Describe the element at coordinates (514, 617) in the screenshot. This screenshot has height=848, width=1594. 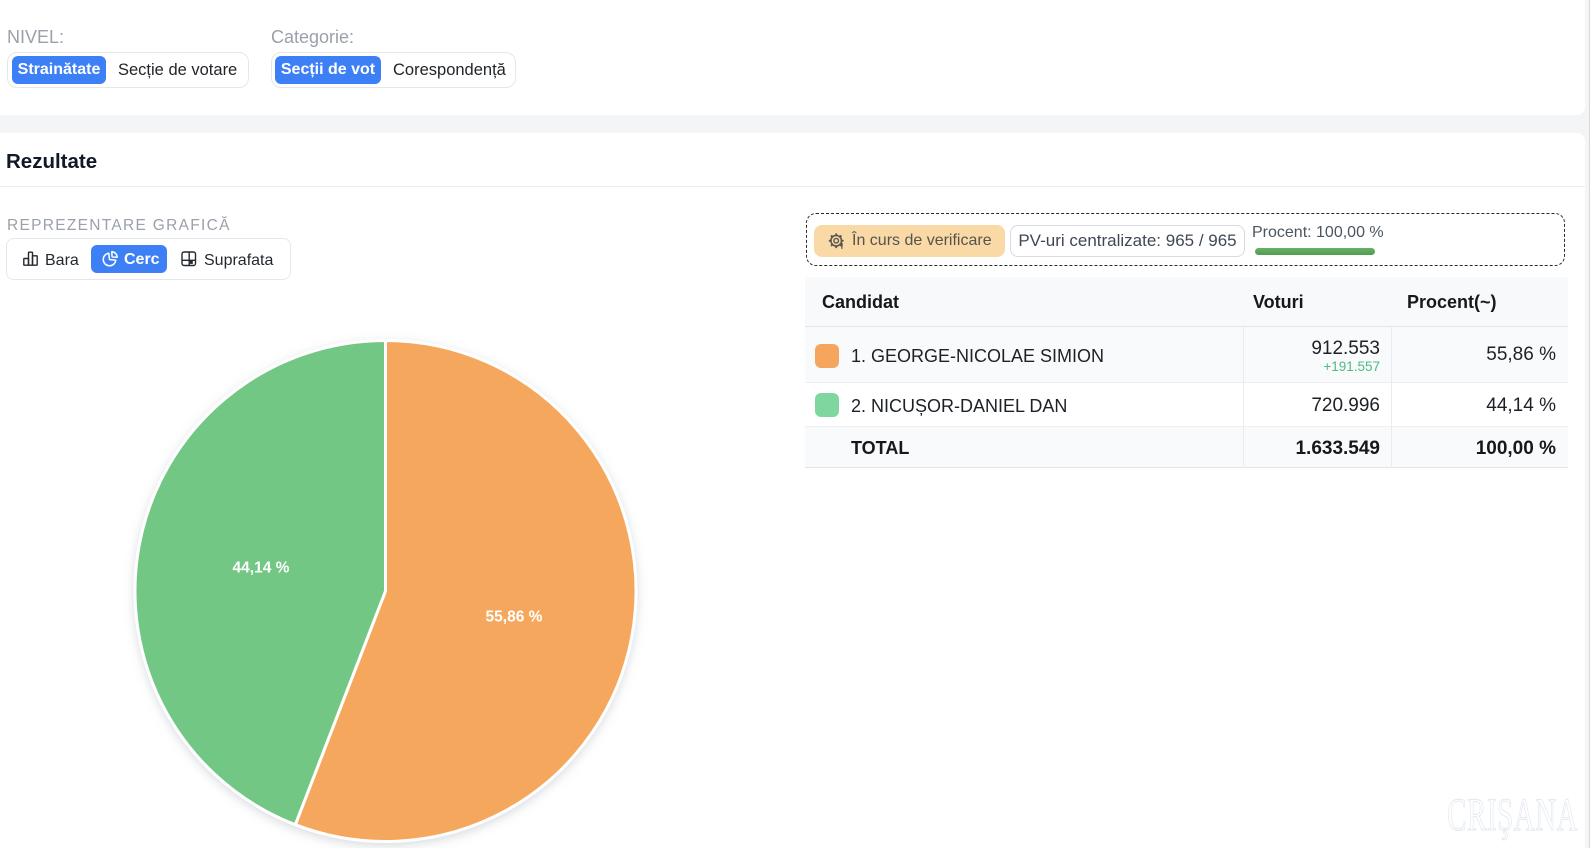
I see `svg-text: 55,86 %` at that location.